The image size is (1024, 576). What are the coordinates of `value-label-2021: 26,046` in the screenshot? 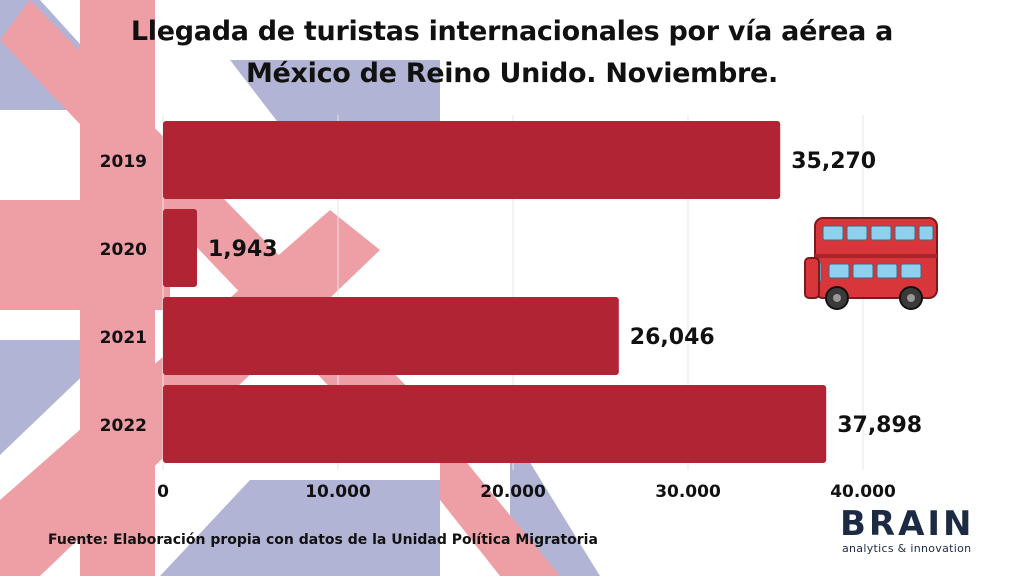 It's located at (672, 337).